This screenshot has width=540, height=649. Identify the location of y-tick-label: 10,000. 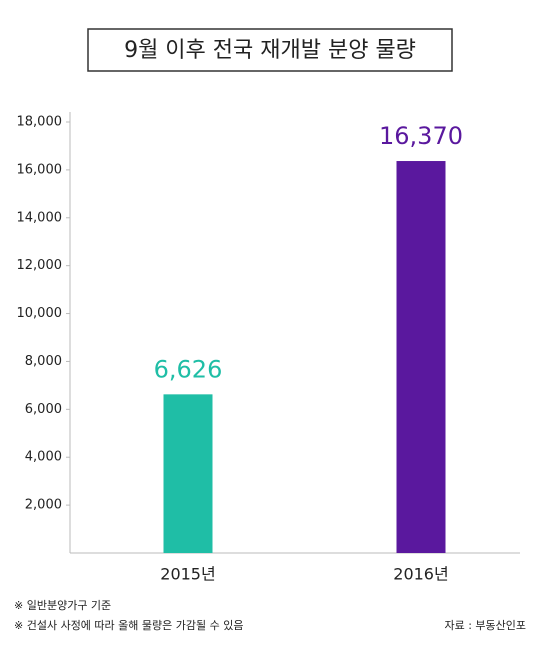
(40, 313).